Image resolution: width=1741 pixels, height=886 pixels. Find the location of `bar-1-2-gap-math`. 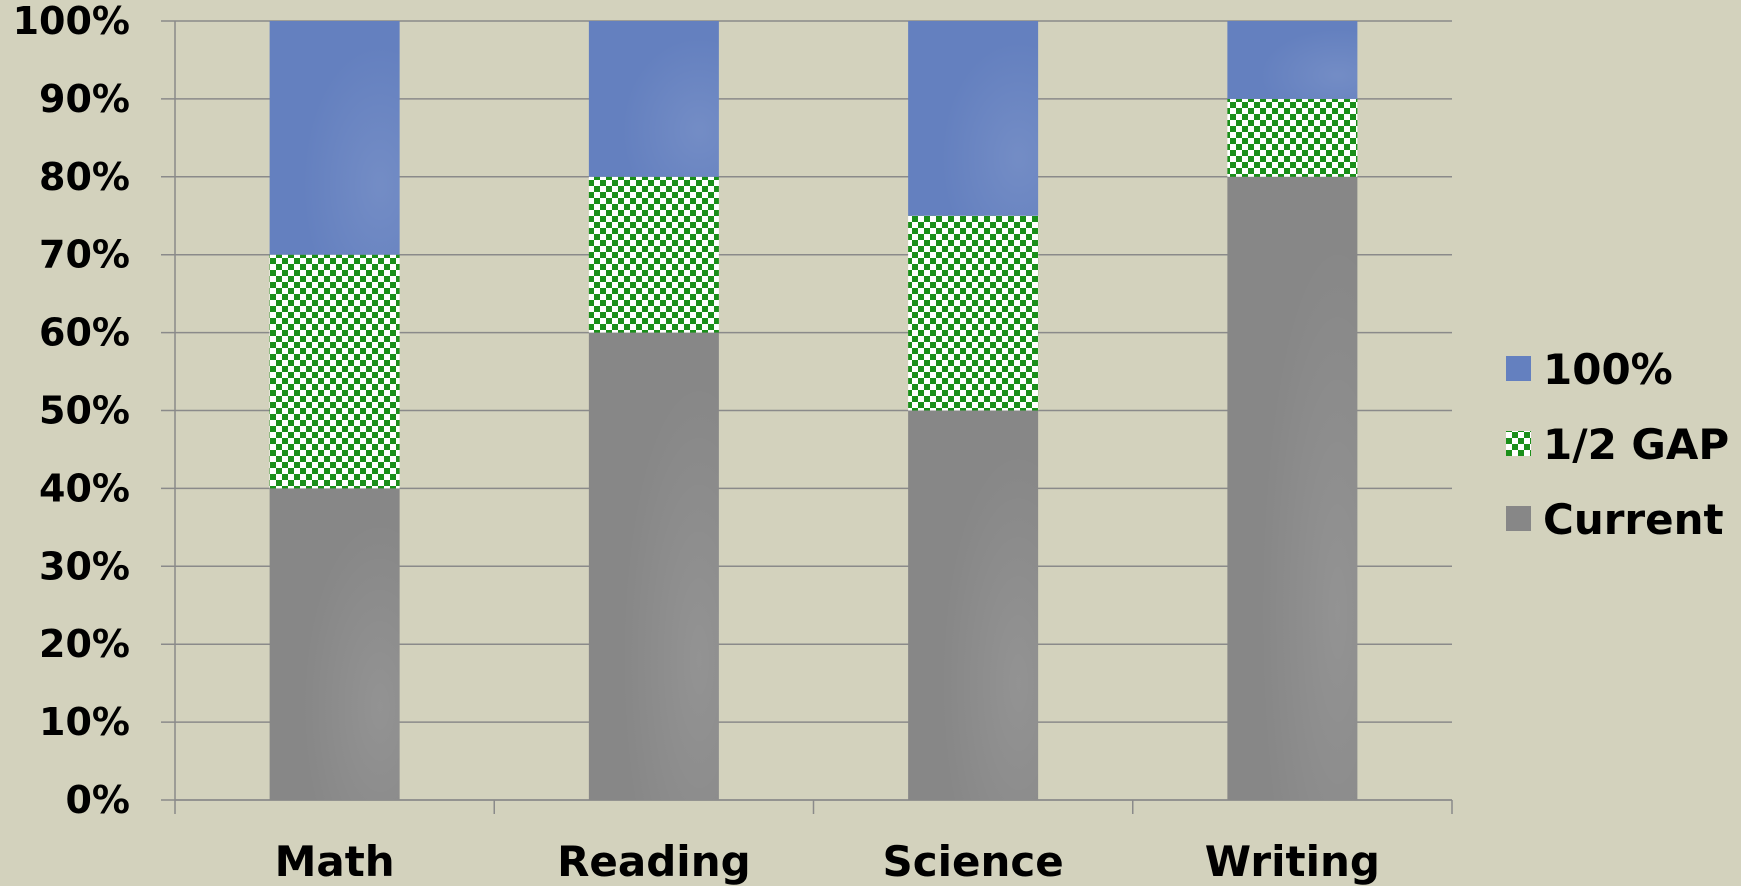

bar-1-2-gap-math is located at coordinates (334, 371).